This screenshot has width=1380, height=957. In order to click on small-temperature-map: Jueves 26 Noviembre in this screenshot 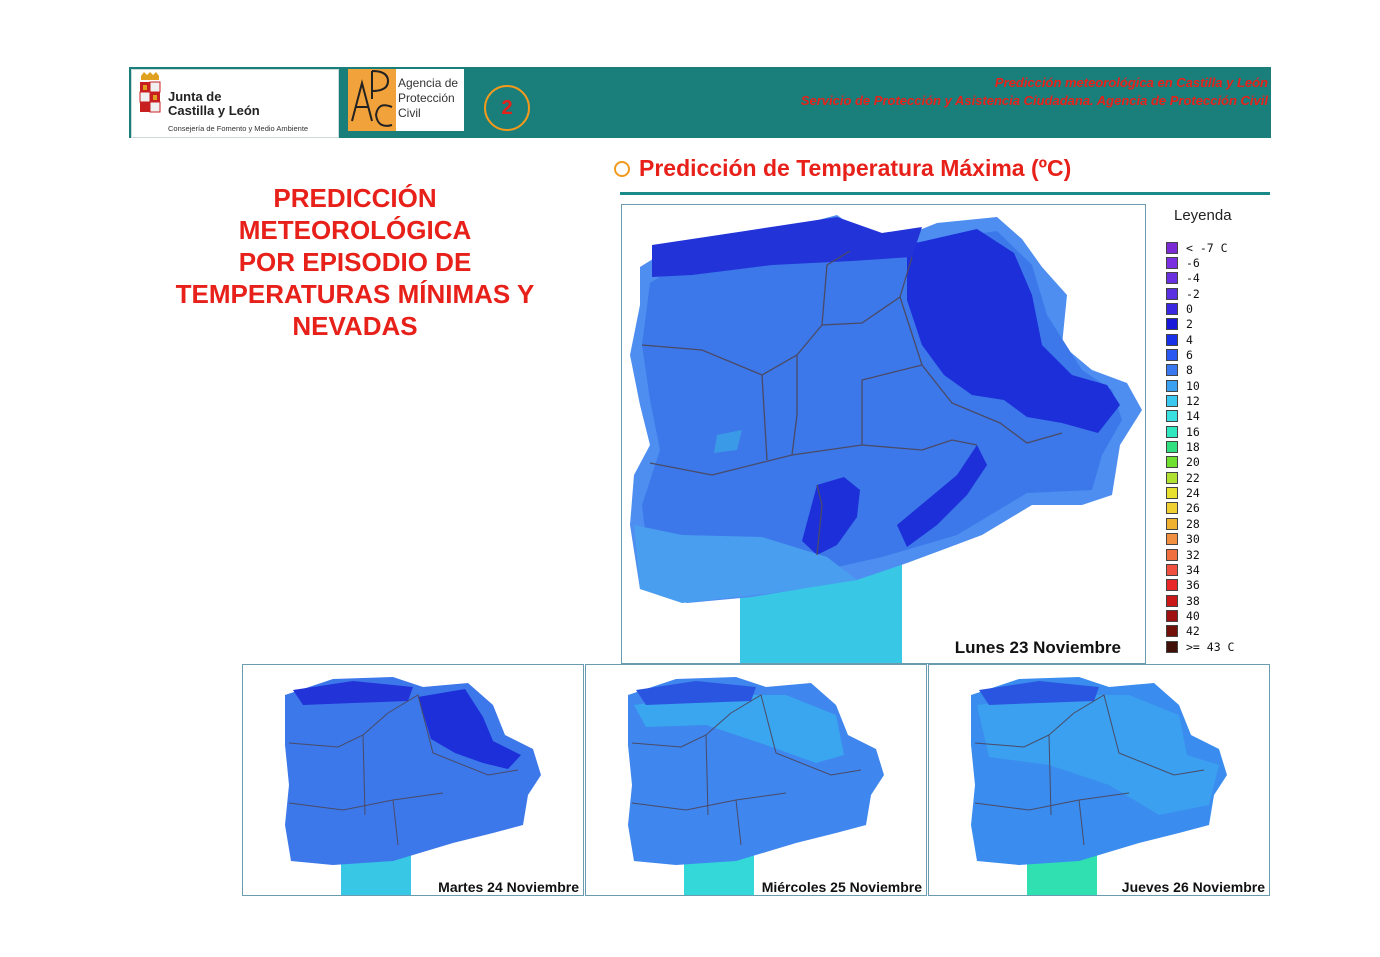, I will do `click(1099, 780)`.